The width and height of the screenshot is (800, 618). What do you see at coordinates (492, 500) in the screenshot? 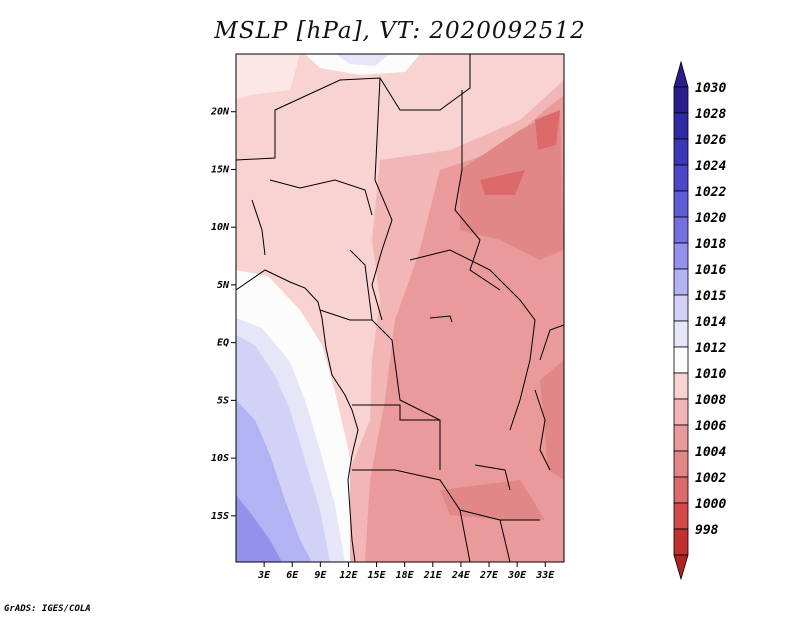
I see `field-1006-south` at bounding box center [492, 500].